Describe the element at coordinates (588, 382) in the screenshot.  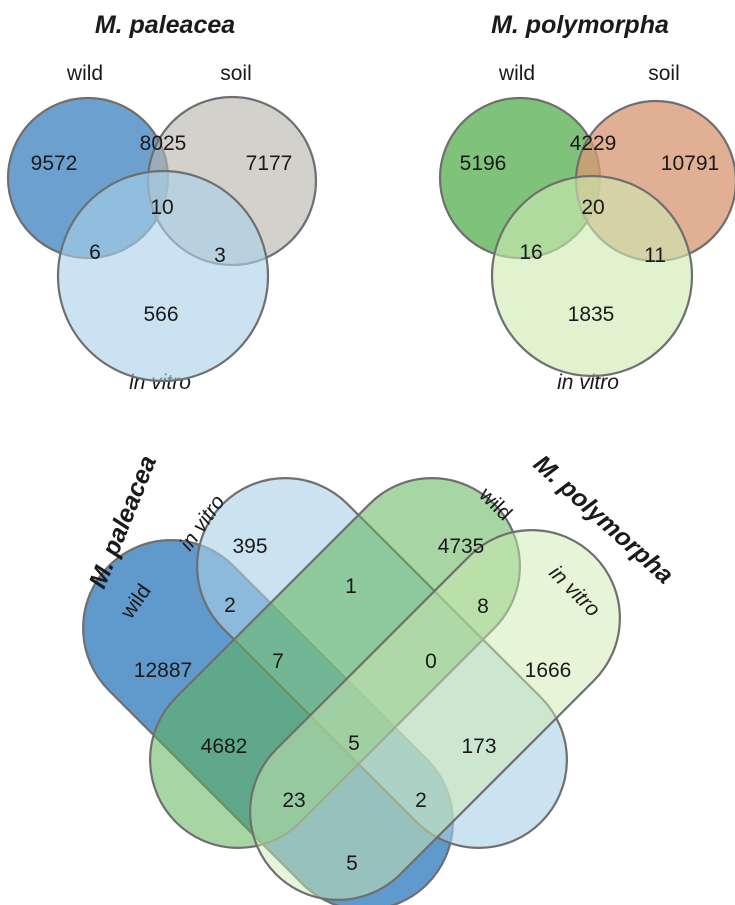
I see `polymorpha-invitro-label: in vitro` at that location.